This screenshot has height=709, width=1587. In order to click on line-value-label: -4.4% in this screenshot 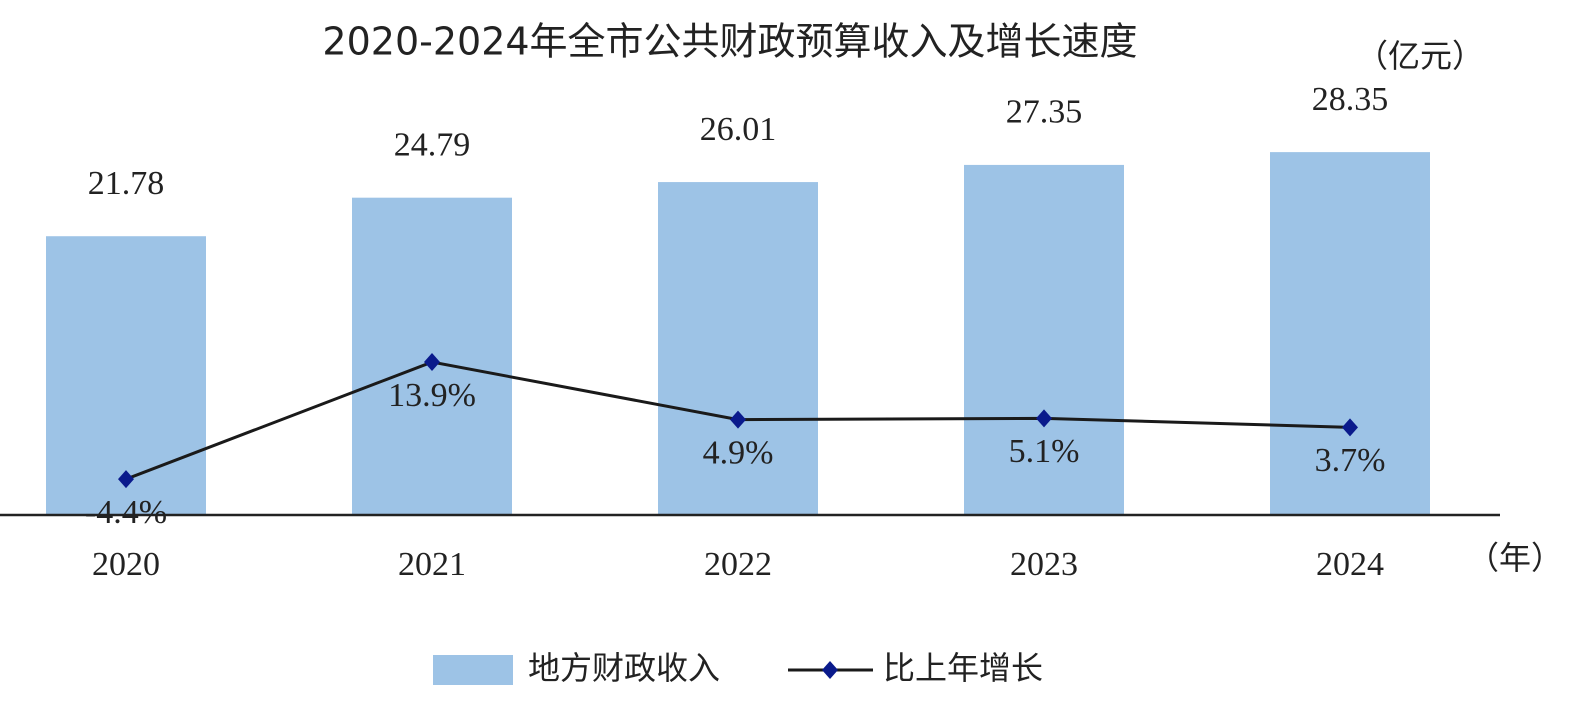, I will do `click(126, 512)`.